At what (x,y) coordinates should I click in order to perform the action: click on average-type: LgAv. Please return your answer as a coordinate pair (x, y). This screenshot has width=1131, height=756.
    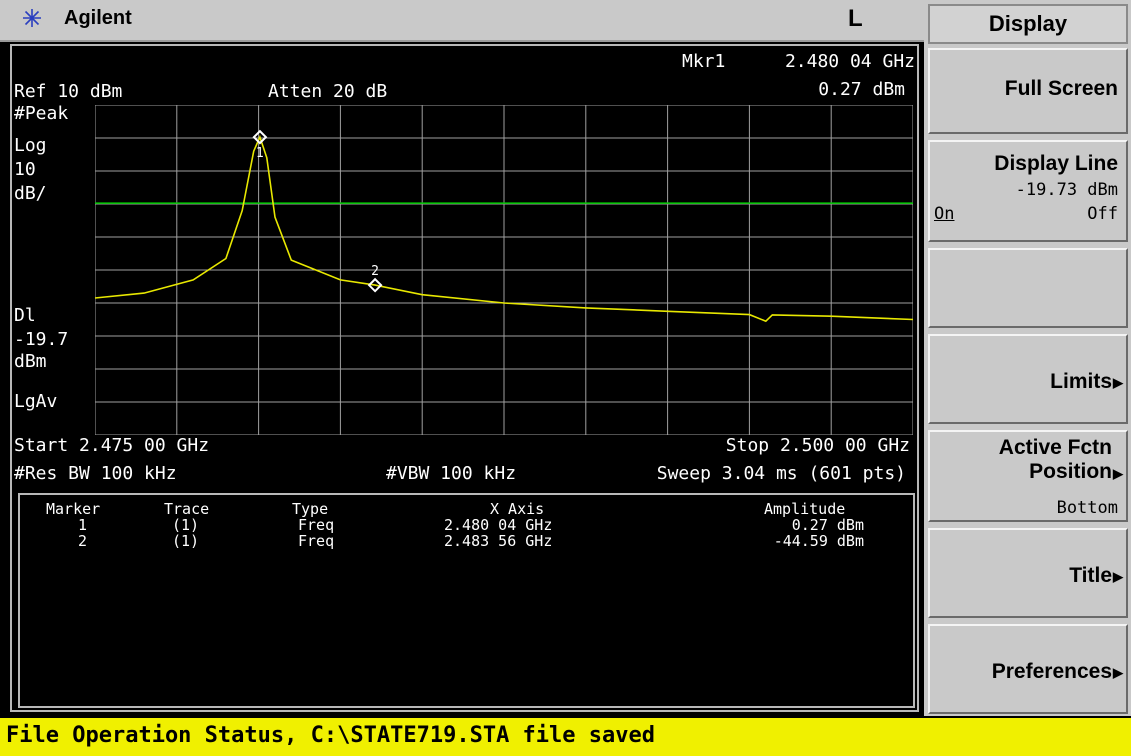
    Looking at the image, I should click on (36, 401).